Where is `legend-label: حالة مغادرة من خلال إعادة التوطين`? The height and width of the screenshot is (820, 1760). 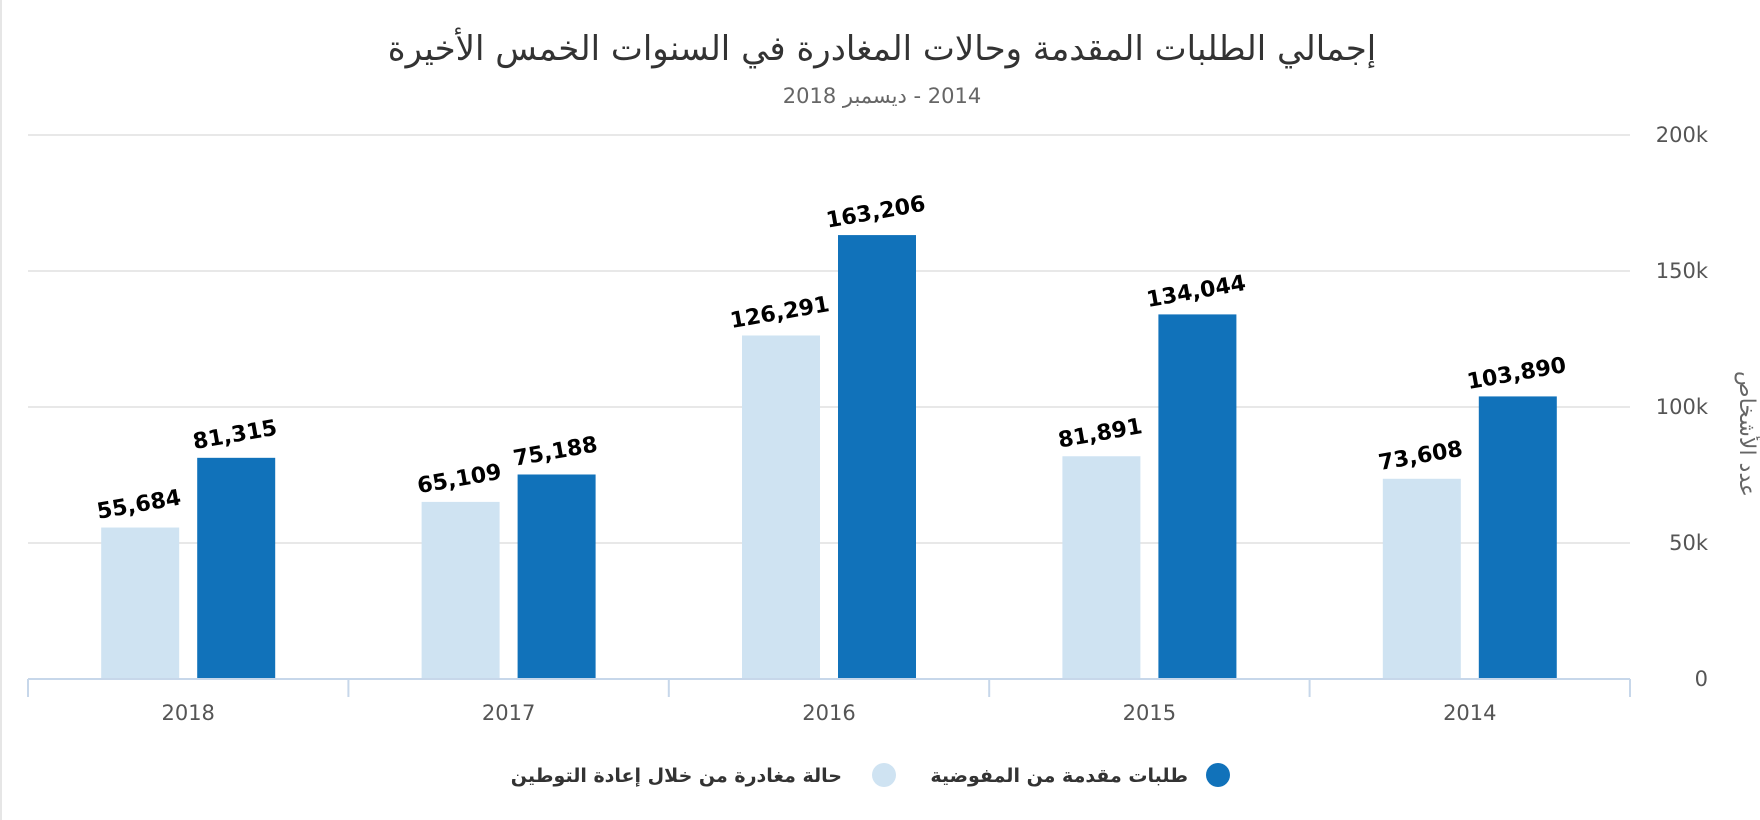
legend-label: حالة مغادرة من خلال إعادة التوطين is located at coordinates (676, 776).